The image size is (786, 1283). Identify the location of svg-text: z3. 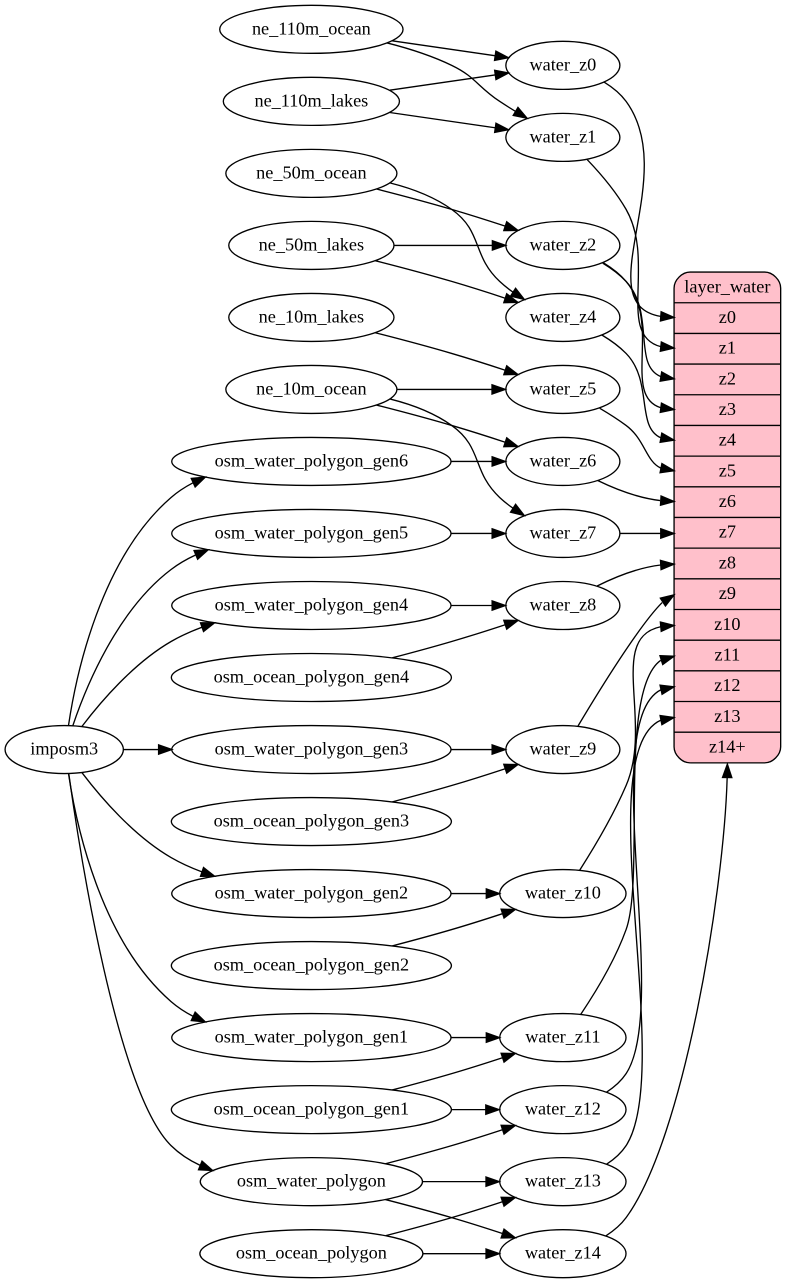
(727, 409).